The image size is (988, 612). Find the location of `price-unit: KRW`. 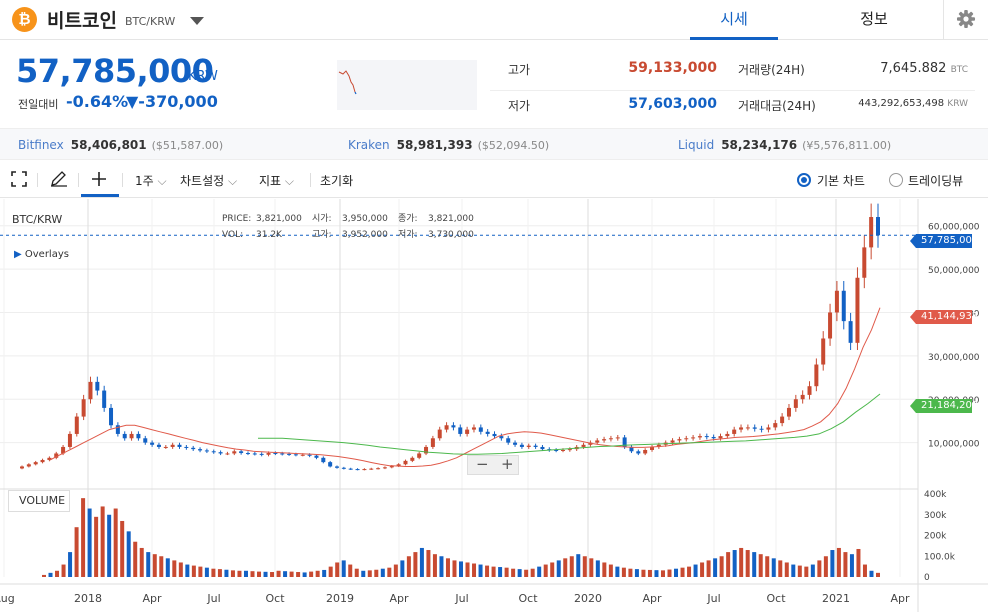

price-unit: KRW is located at coordinates (203, 76).